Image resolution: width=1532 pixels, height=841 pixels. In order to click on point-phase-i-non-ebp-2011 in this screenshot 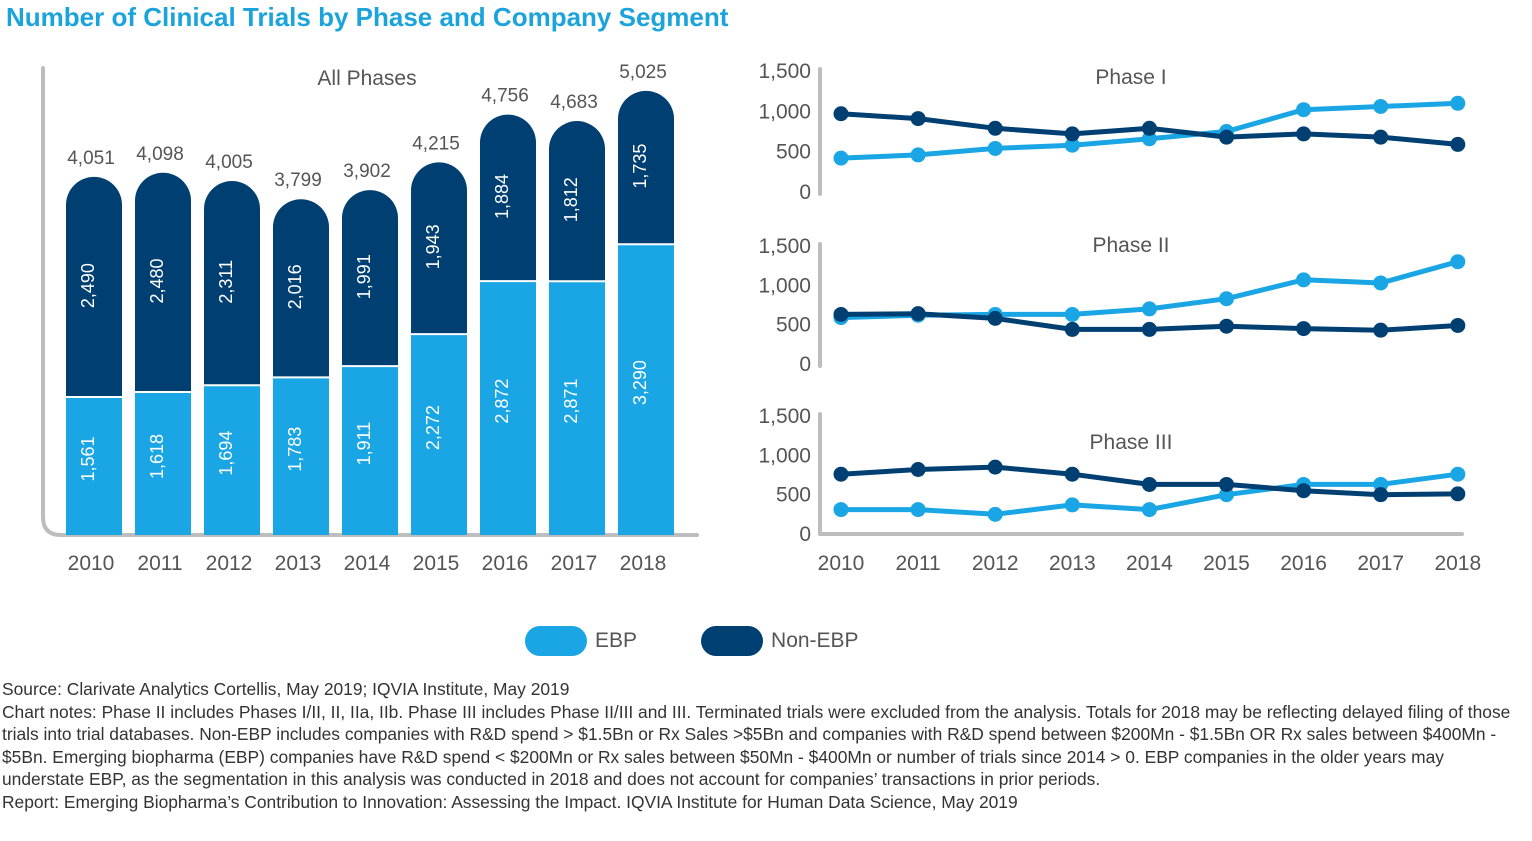, I will do `click(918, 119)`.